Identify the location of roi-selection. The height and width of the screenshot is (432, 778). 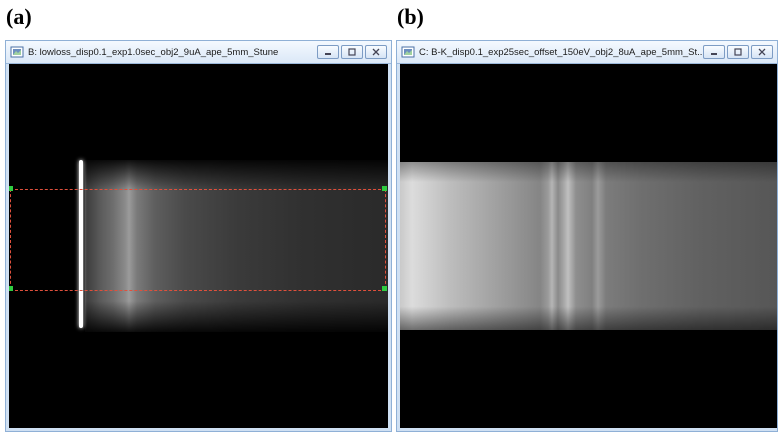
(198, 240).